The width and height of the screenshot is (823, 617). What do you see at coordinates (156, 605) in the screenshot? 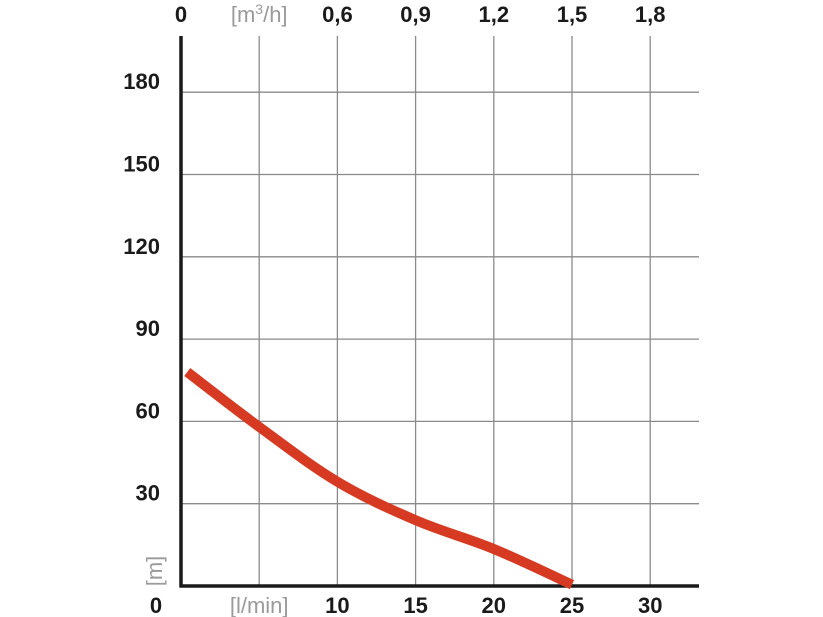
I see `x-origin-label: 0` at bounding box center [156, 605].